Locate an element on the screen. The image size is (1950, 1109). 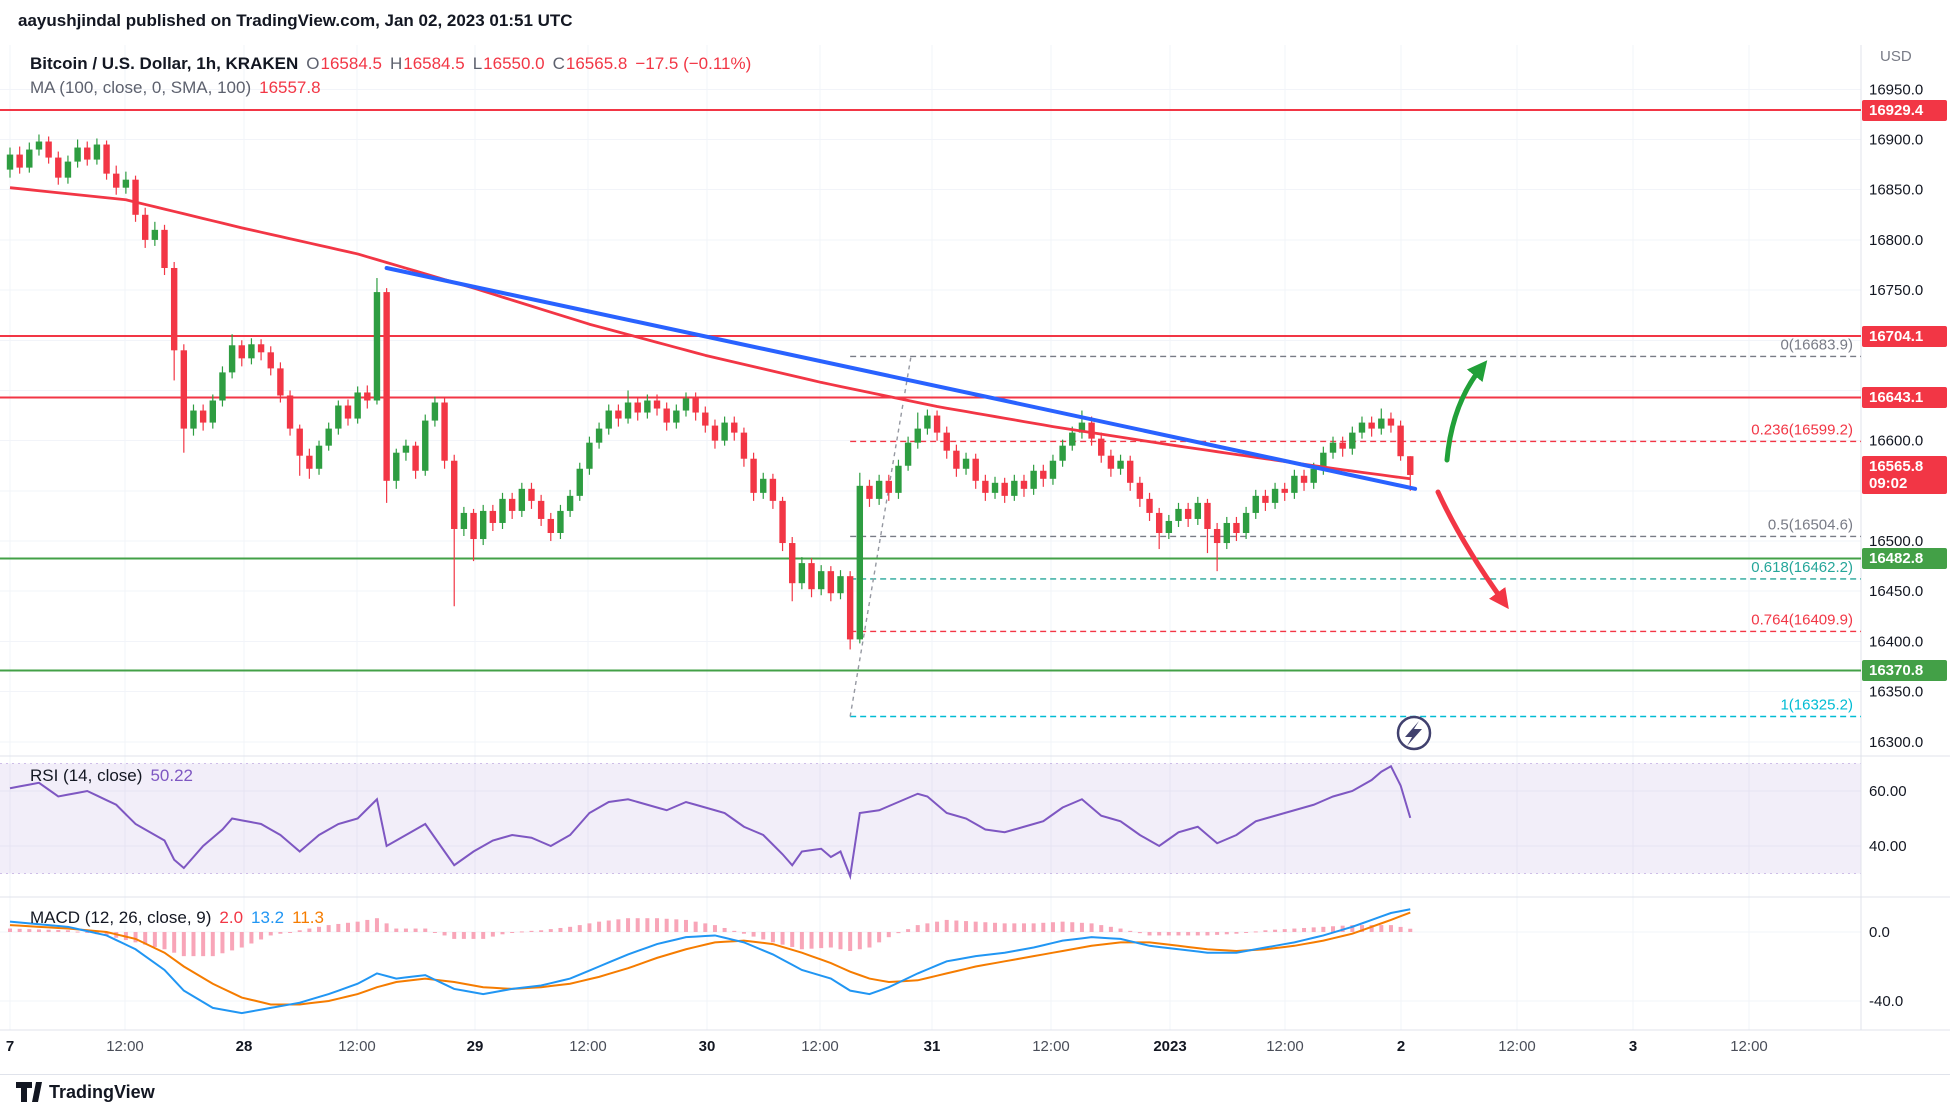
macd-name: MACD (12, 26, close, 9) is located at coordinates (121, 917).